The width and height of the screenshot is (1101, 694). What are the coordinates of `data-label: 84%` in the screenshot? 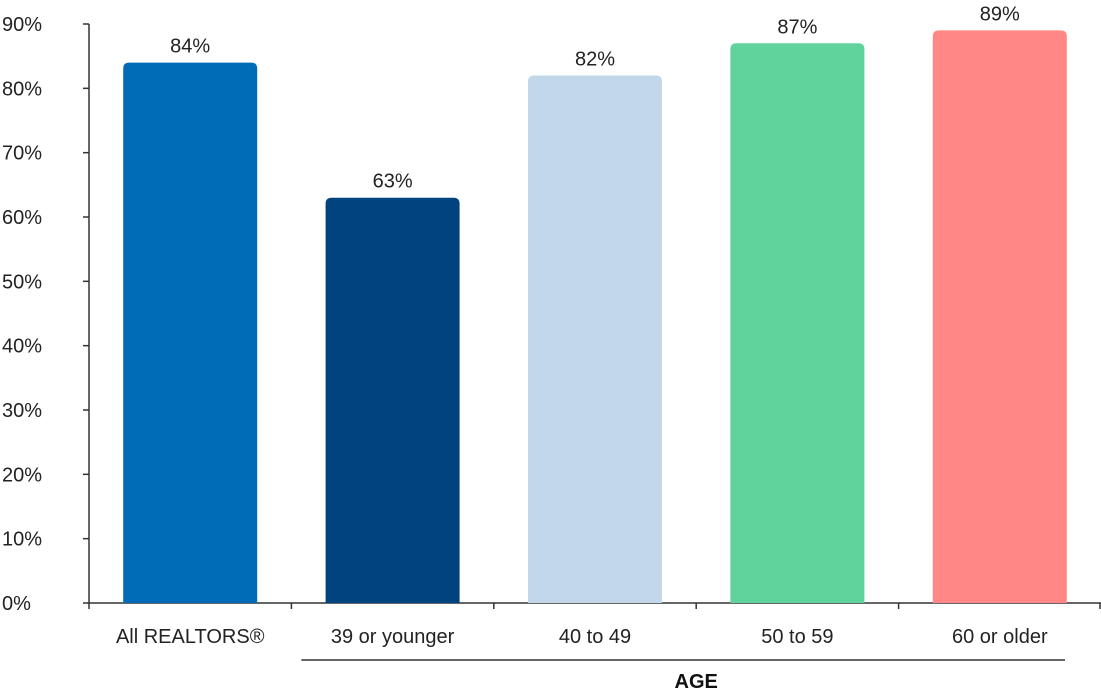 It's located at (190, 47).